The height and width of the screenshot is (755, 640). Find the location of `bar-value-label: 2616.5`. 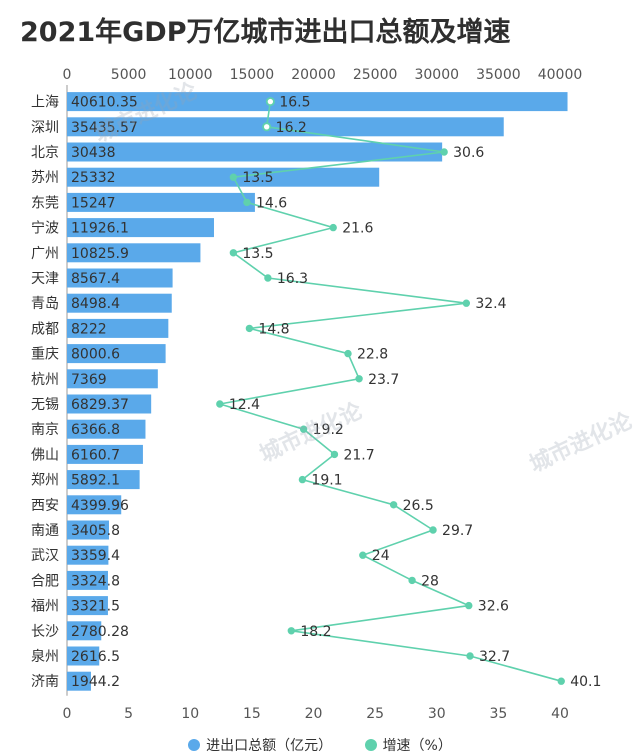

bar-value-label: 2616.5 is located at coordinates (95, 657).